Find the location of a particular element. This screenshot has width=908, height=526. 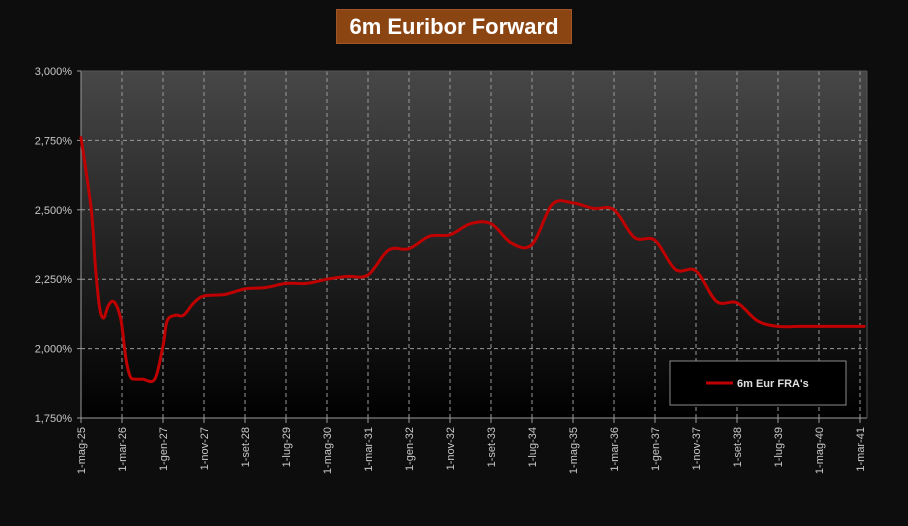

legend-box is located at coordinates (758, 383).